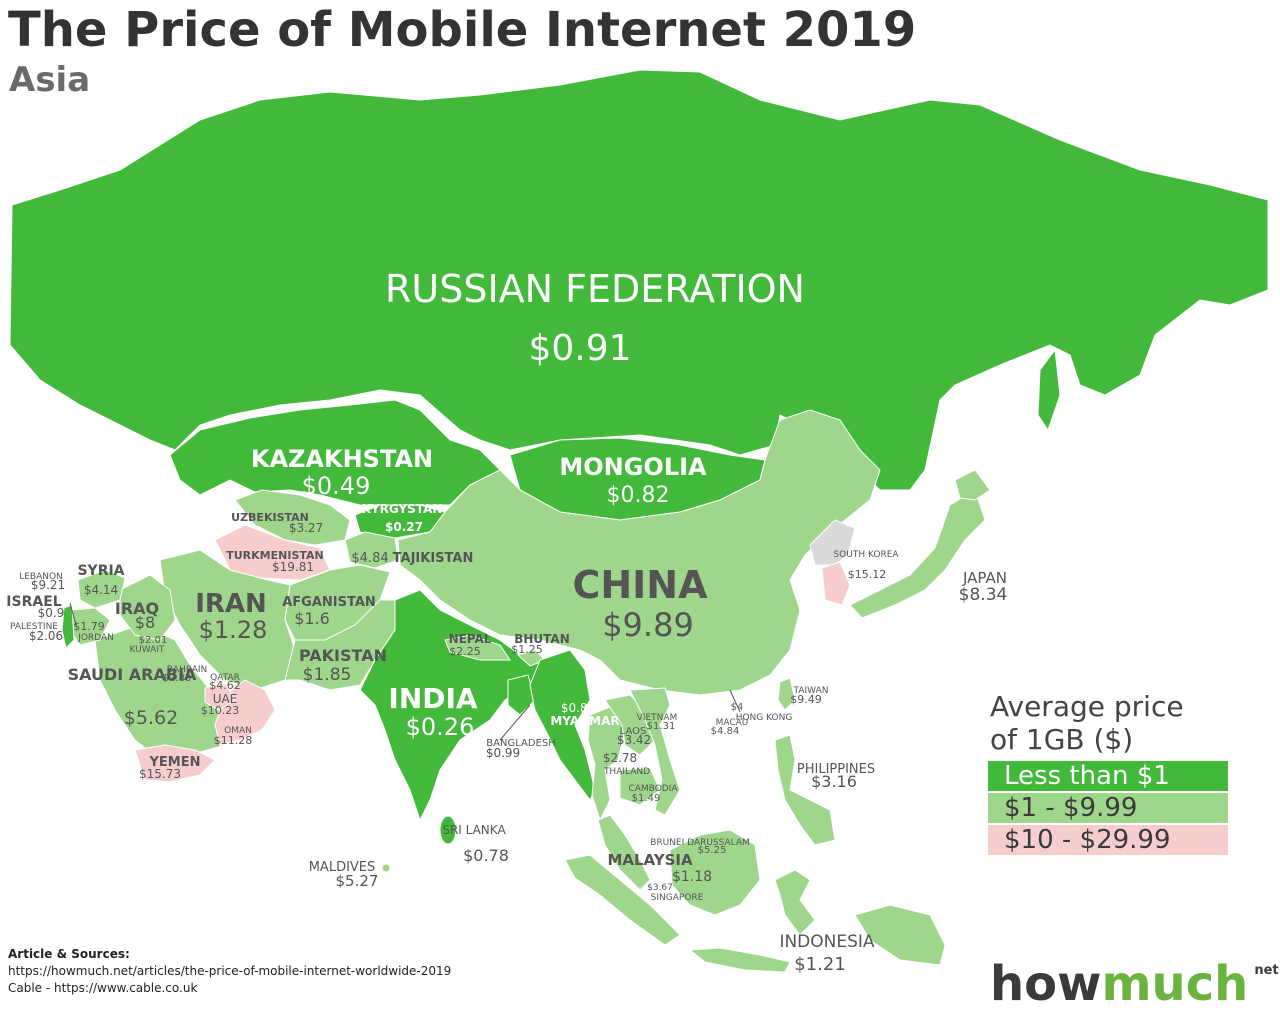 The height and width of the screenshot is (1013, 1280). I want to click on label-qatar-name: QATAR, so click(225, 678).